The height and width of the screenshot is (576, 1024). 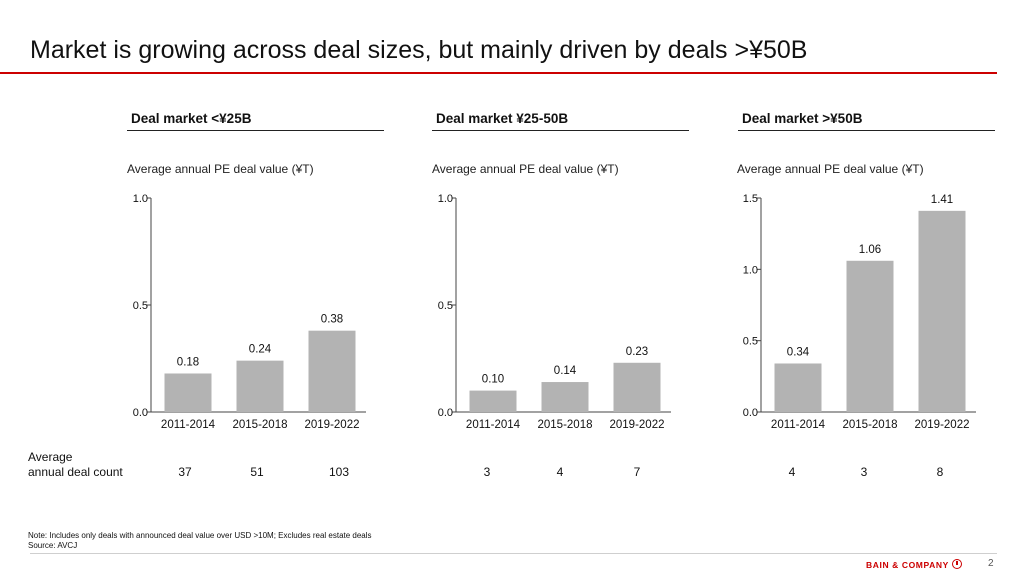 What do you see at coordinates (565, 371) in the screenshot?
I see `data-label: 0.14` at bounding box center [565, 371].